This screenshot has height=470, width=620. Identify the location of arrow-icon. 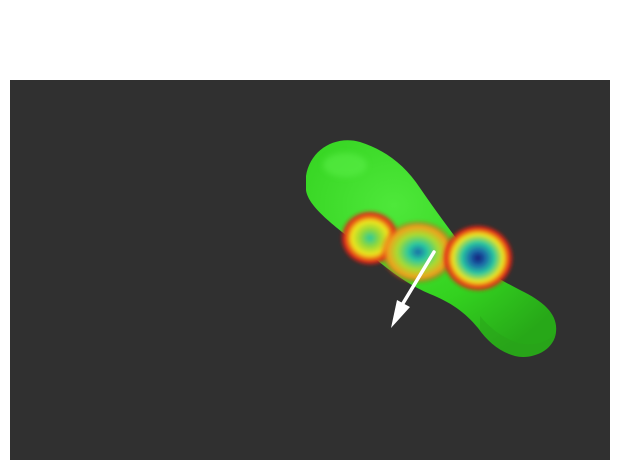
(413, 289).